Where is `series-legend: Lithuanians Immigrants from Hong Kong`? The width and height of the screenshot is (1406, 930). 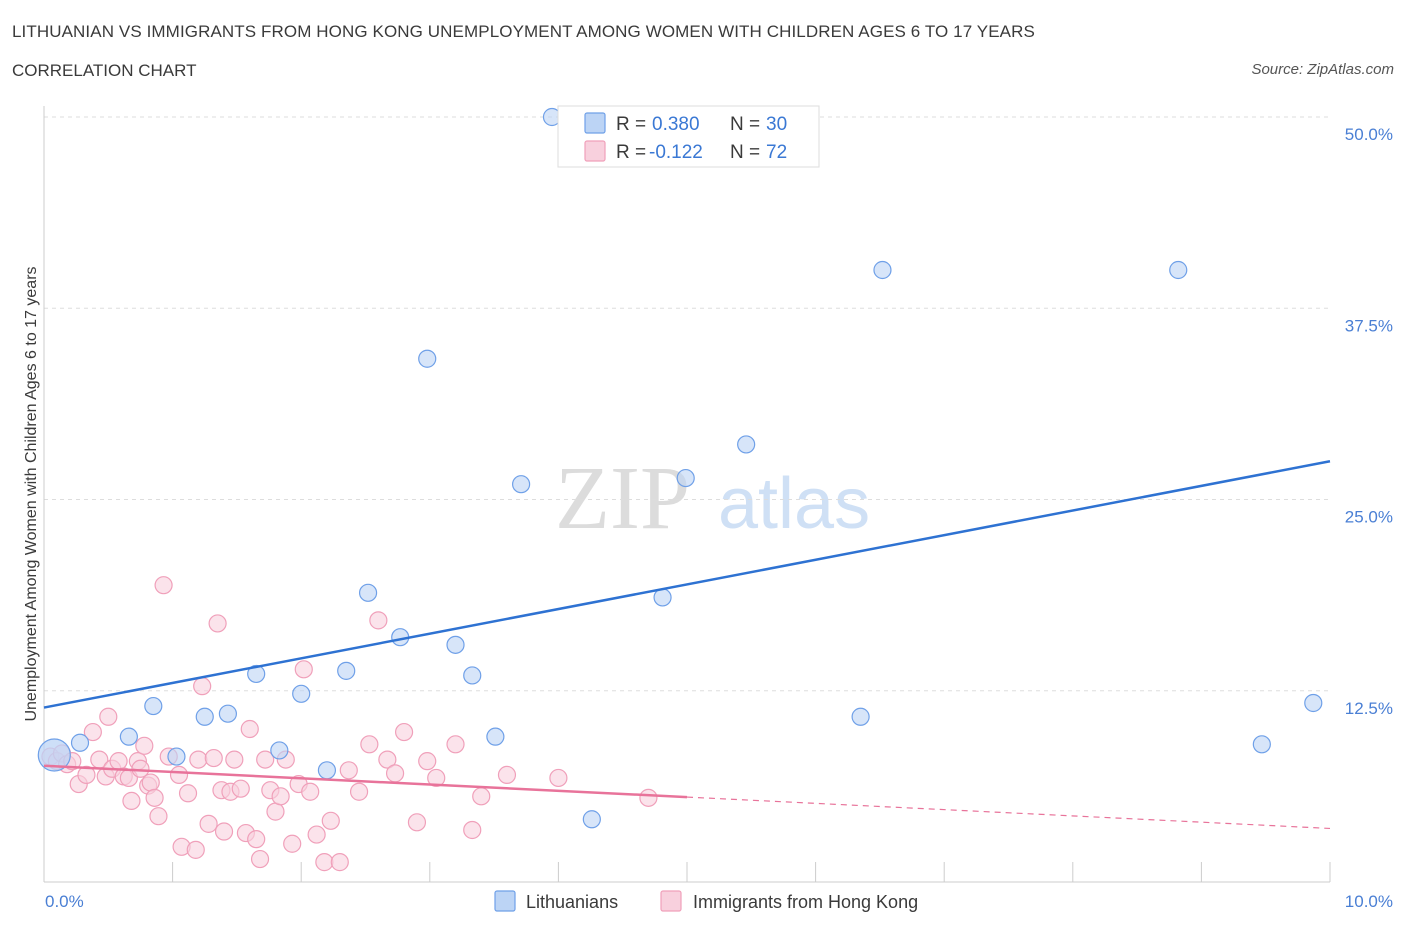 series-legend: Lithuanians Immigrants from Hong Kong is located at coordinates (706, 901).